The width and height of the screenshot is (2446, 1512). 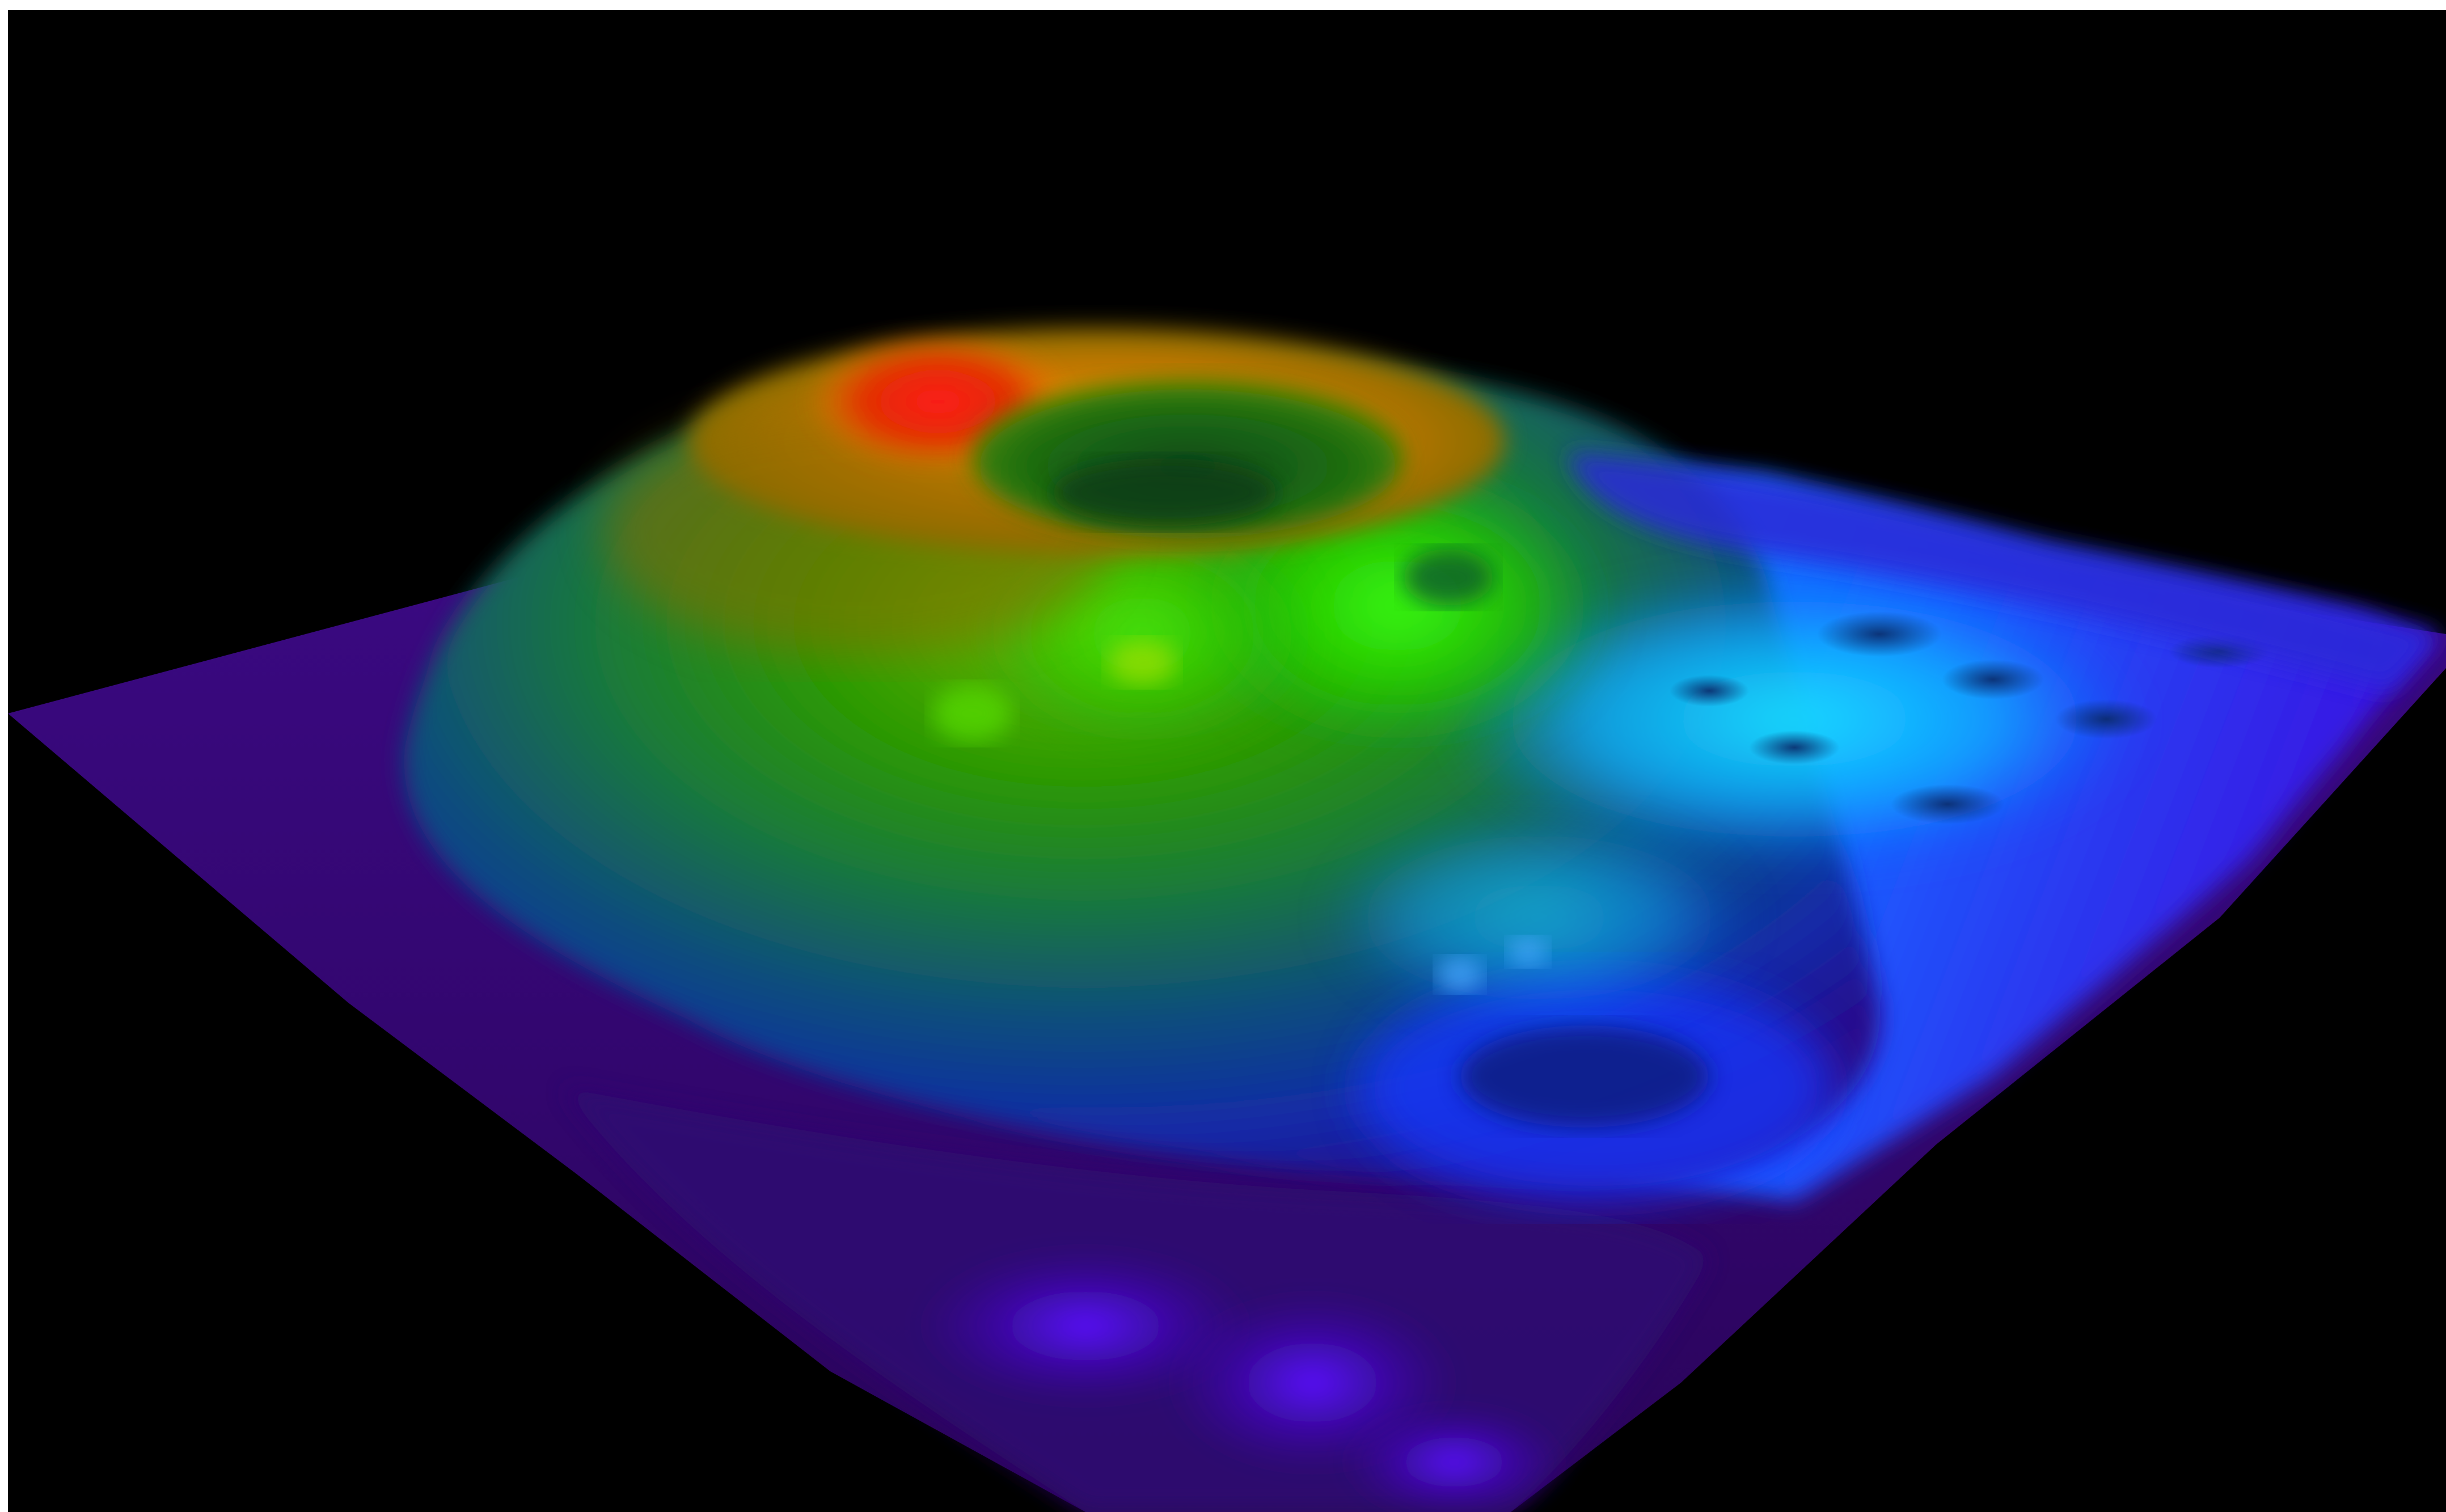 I want to click on terrain-cyan-band, so click(x=1539, y=918).